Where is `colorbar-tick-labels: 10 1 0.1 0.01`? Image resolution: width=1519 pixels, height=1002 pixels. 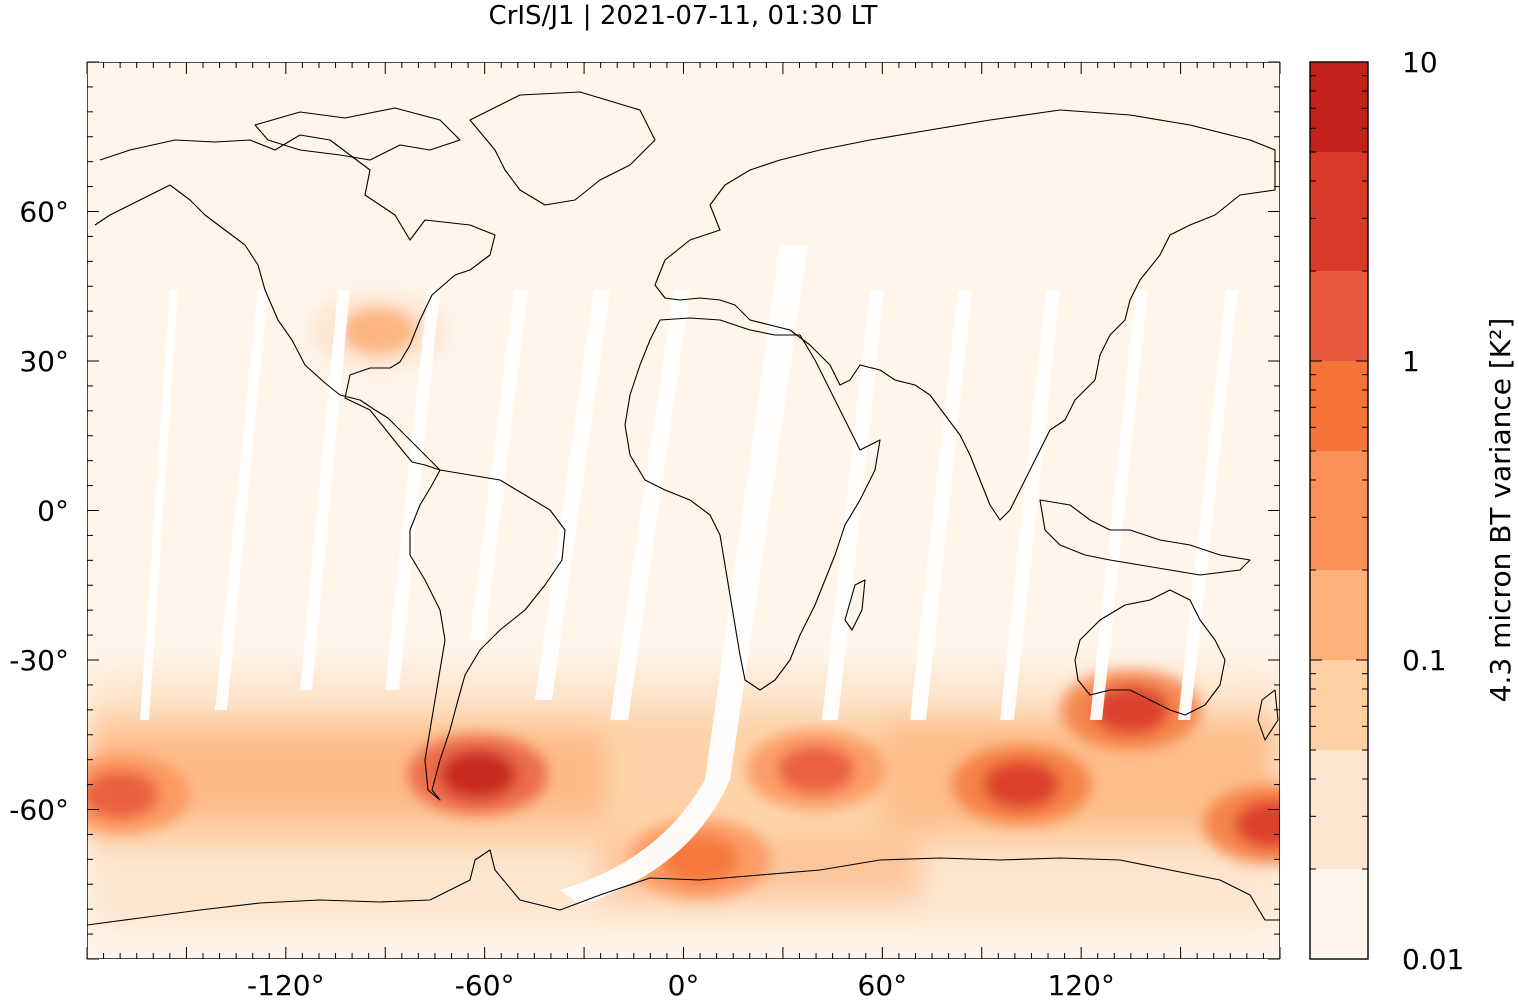 colorbar-tick-labels: 10 1 0.1 0.01 is located at coordinates (1433, 511).